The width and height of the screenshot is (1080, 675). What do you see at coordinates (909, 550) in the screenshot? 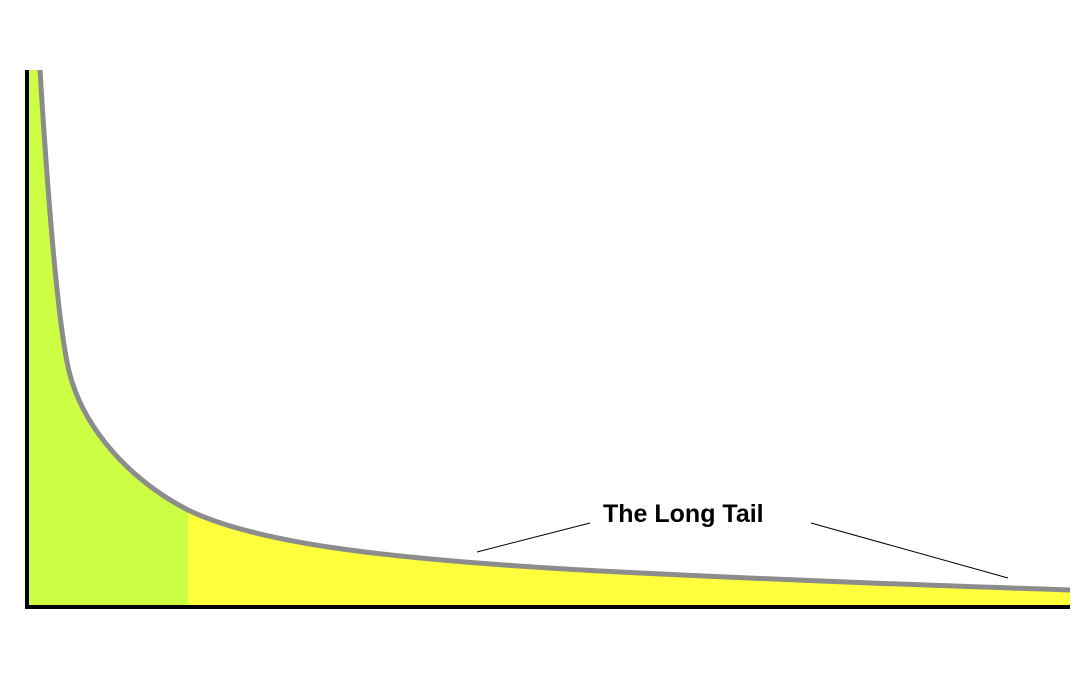
I see `leader-line-right` at bounding box center [909, 550].